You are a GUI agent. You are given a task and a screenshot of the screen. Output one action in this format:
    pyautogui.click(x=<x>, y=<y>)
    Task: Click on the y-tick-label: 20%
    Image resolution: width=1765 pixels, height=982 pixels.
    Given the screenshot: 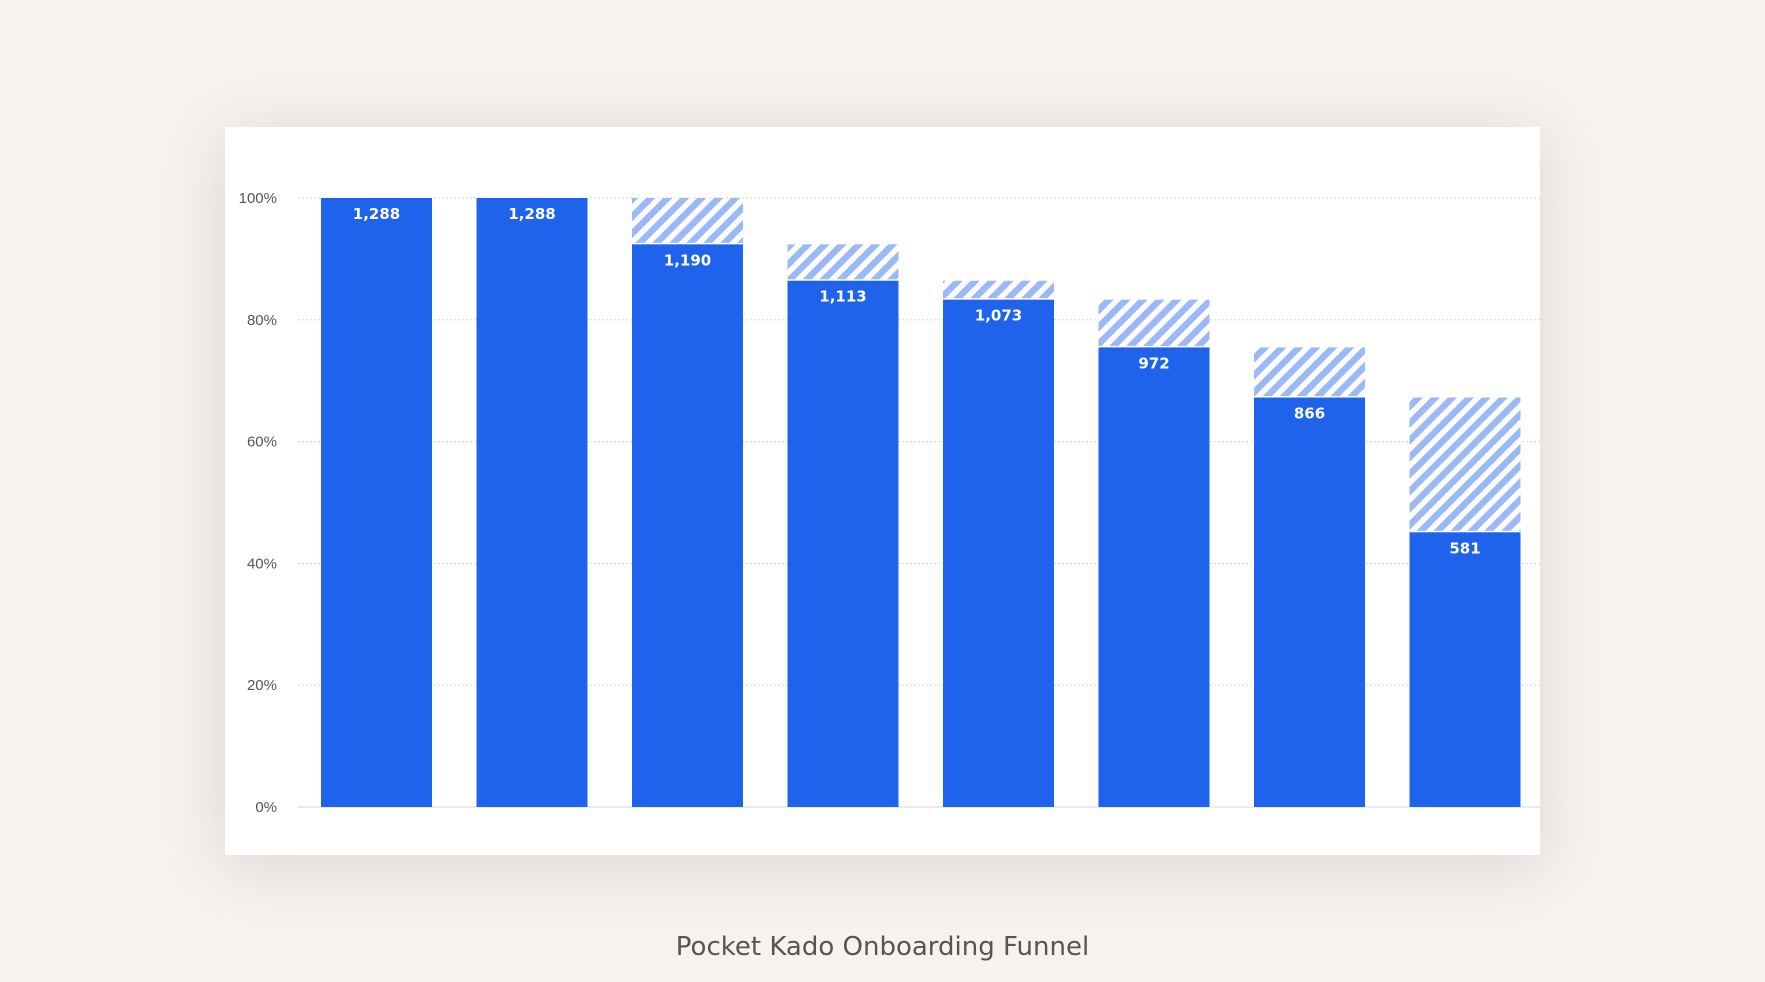 What is the action you would take?
    pyautogui.click(x=262, y=685)
    